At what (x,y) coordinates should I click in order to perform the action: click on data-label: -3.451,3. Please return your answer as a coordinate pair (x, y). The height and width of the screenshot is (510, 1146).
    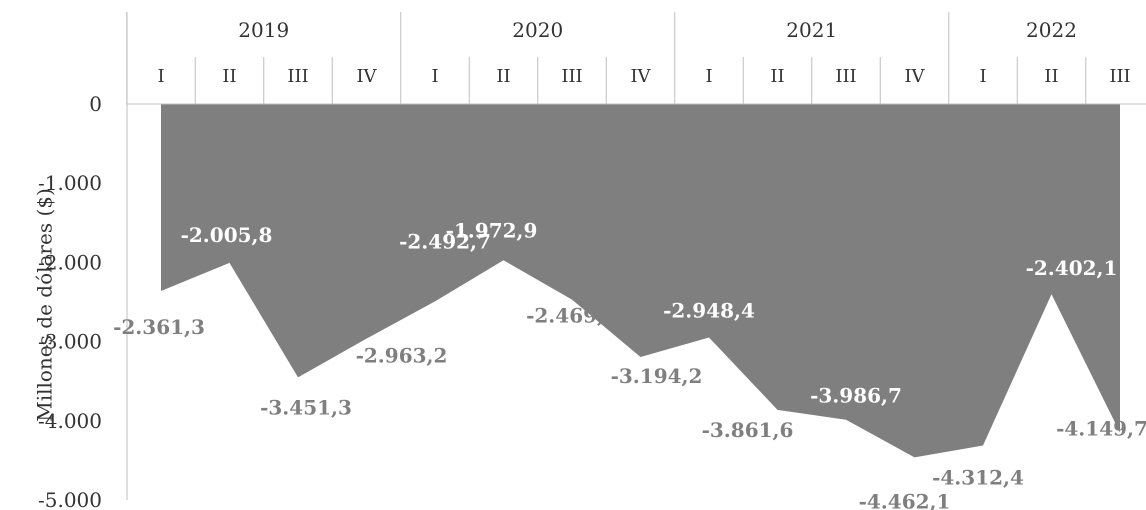
    Looking at the image, I should click on (306, 407).